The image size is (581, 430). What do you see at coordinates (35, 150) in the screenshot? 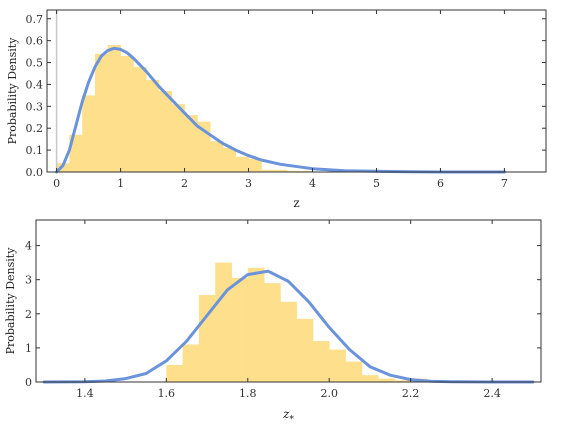
I see `y-tick-label: 0.1` at bounding box center [35, 150].